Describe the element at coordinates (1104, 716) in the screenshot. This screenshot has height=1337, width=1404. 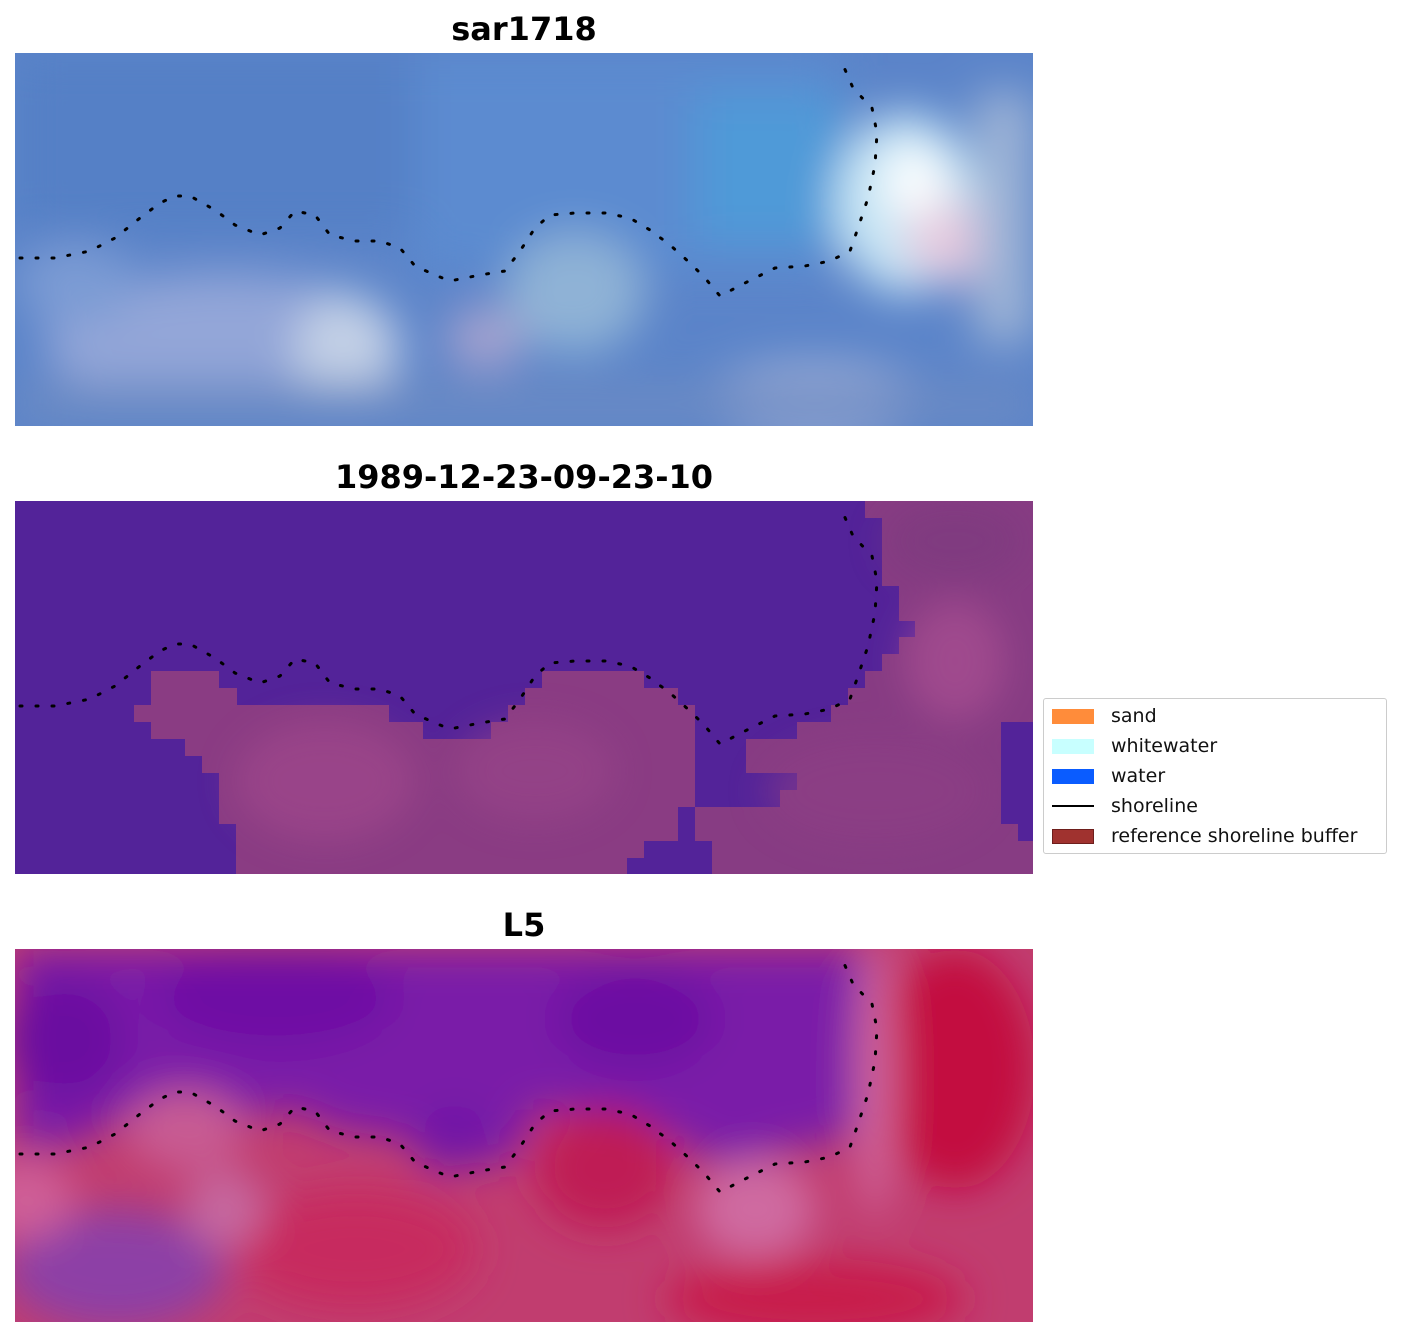
I see `legend-item-sand: sand` at that location.